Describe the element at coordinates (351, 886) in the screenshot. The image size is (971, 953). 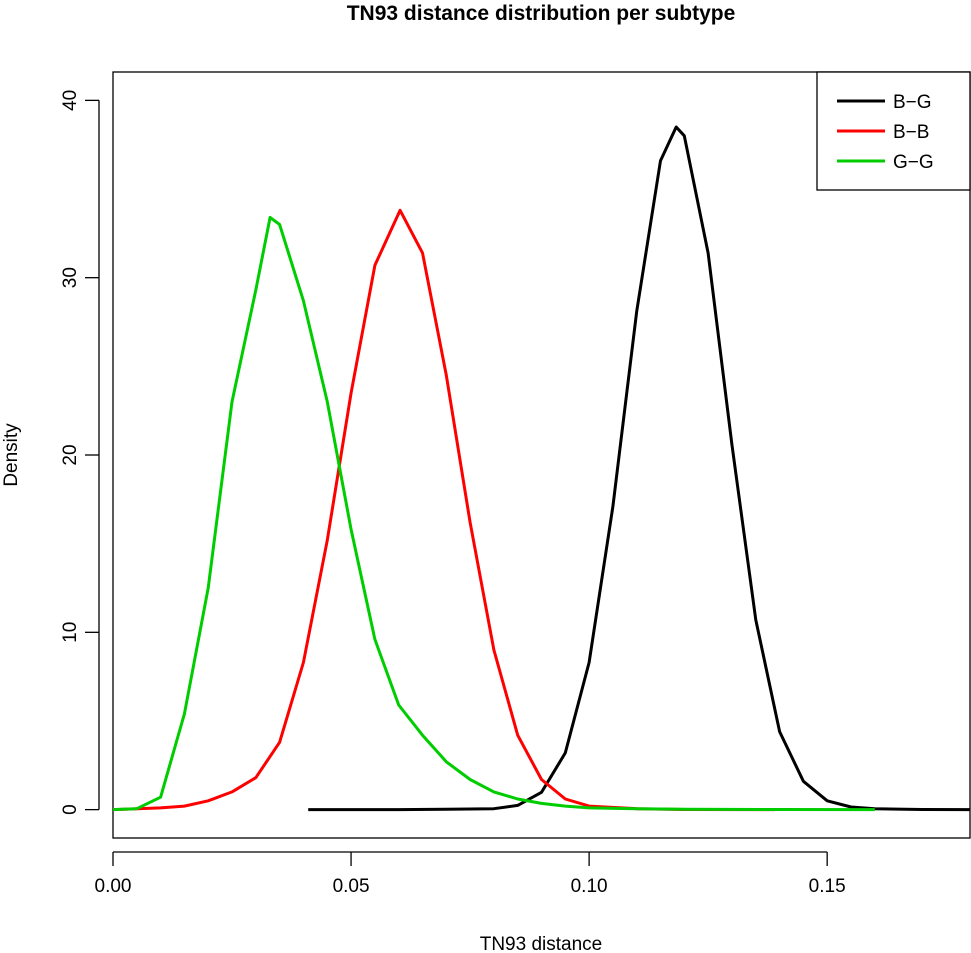
I see `x-tick-label: 0.05` at that location.